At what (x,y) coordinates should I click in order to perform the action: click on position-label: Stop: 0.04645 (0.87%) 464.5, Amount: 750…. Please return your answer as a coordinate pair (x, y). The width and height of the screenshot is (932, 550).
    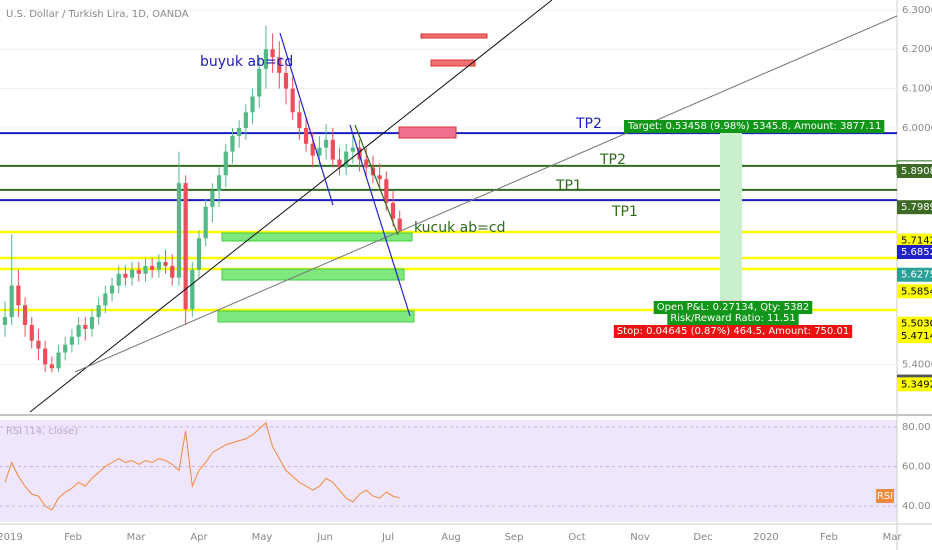
    Looking at the image, I should click on (733, 331).